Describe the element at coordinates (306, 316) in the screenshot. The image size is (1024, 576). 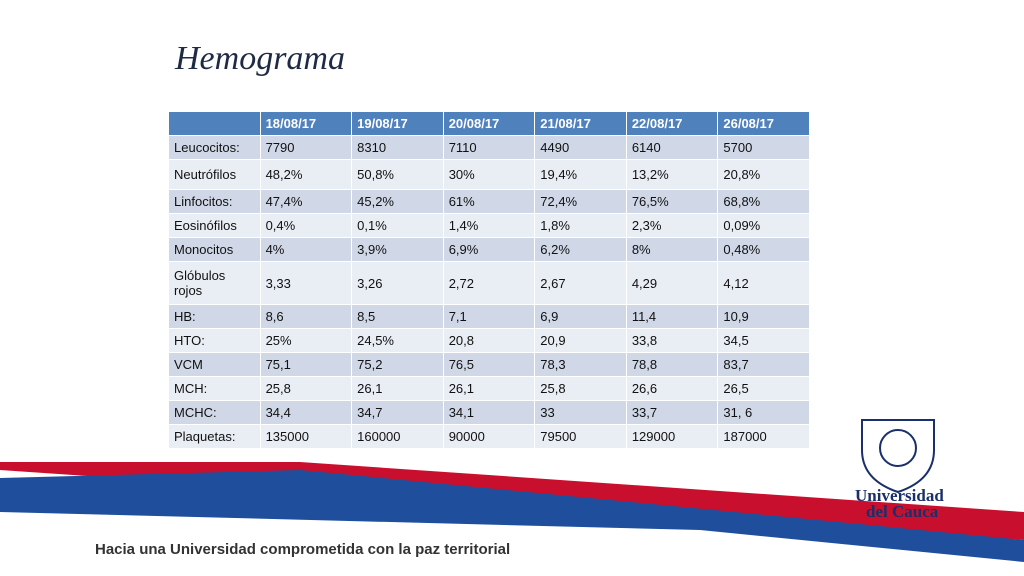
I see `cell: 8,6` at that location.